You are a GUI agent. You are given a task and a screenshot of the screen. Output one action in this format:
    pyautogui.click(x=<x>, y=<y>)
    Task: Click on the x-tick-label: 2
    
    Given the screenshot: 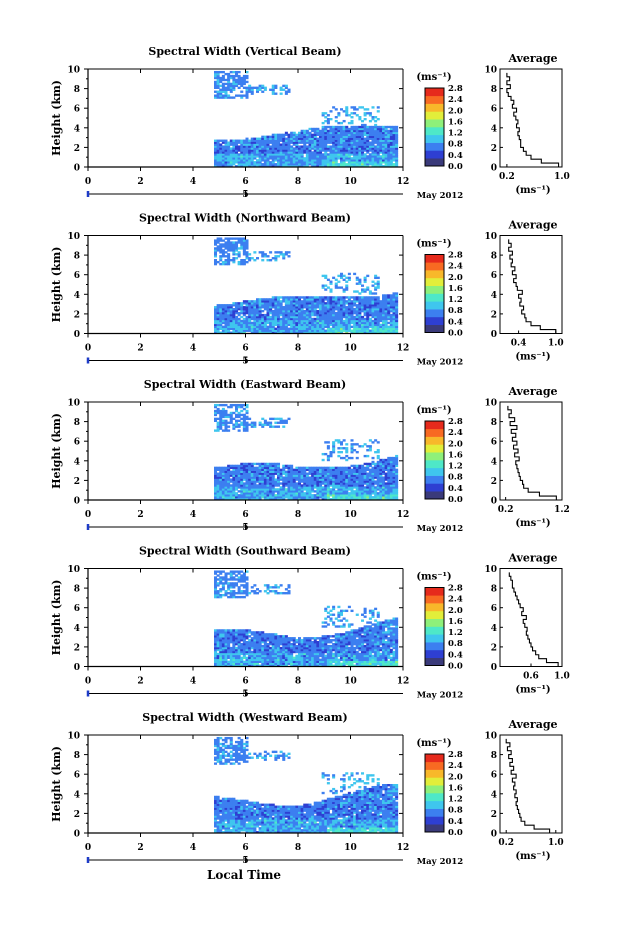 What is the action you would take?
    pyautogui.click(x=140, y=848)
    